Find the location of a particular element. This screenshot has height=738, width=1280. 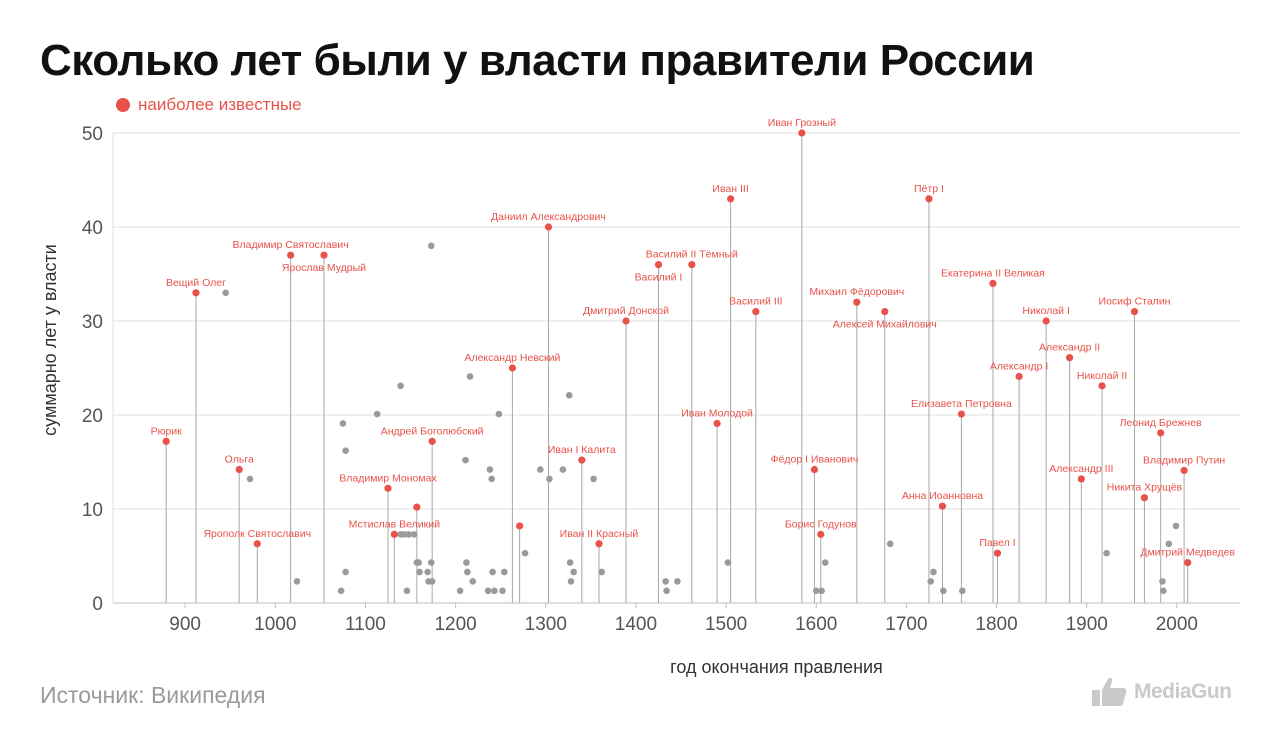

x-tick-label: 1900 is located at coordinates (1087, 624).